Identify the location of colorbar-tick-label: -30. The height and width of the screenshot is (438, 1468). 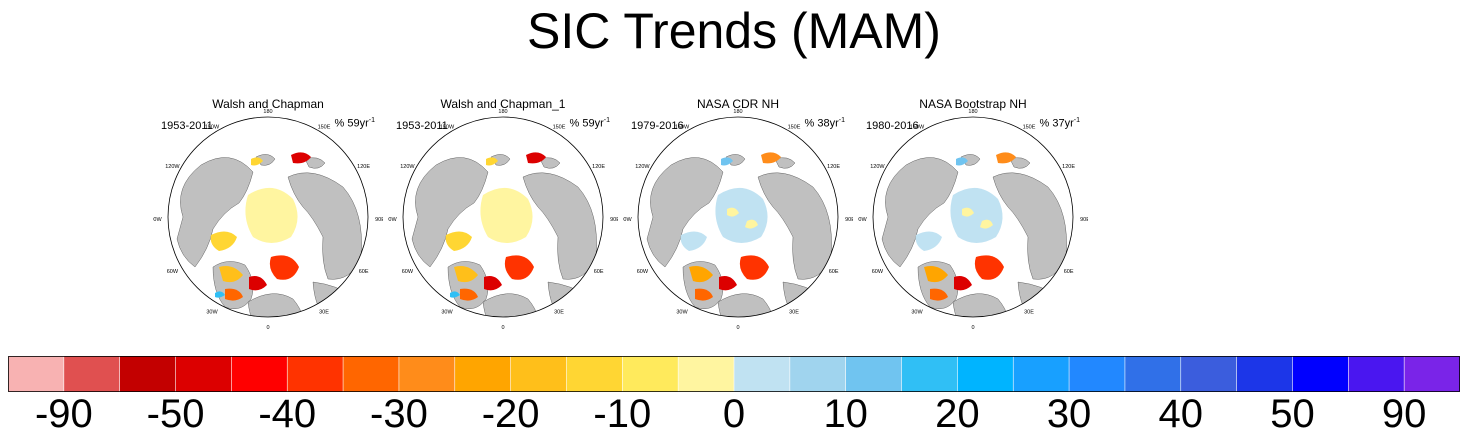
(399, 414).